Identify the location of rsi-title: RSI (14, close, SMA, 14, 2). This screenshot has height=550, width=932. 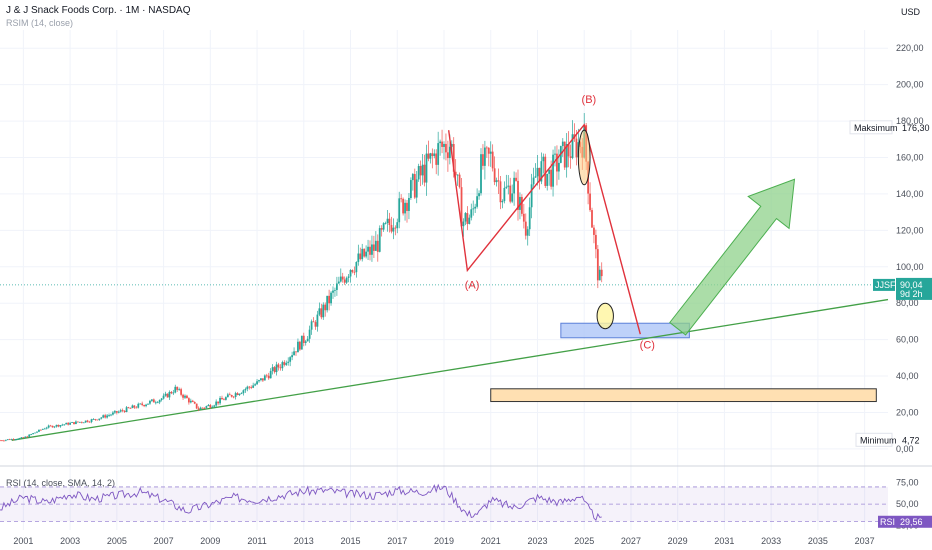
(60, 483).